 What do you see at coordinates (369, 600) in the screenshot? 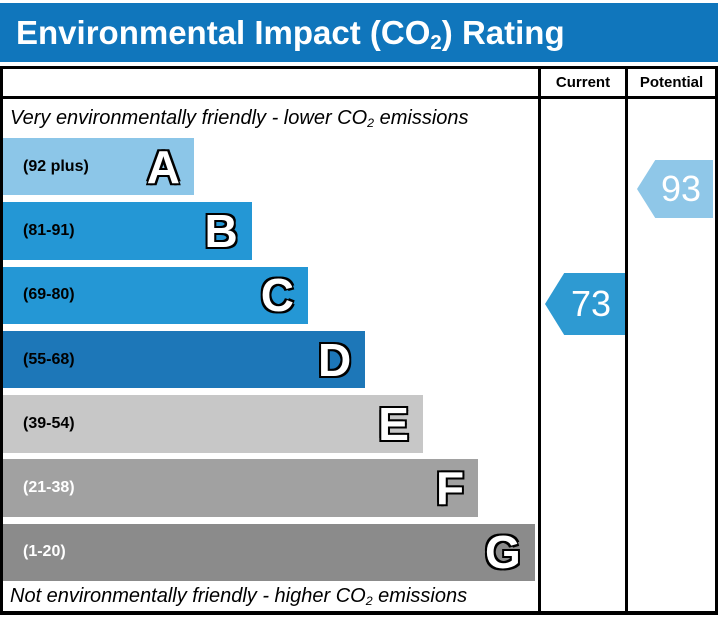
I see `bottom-note-subscript: 2` at bounding box center [369, 600].